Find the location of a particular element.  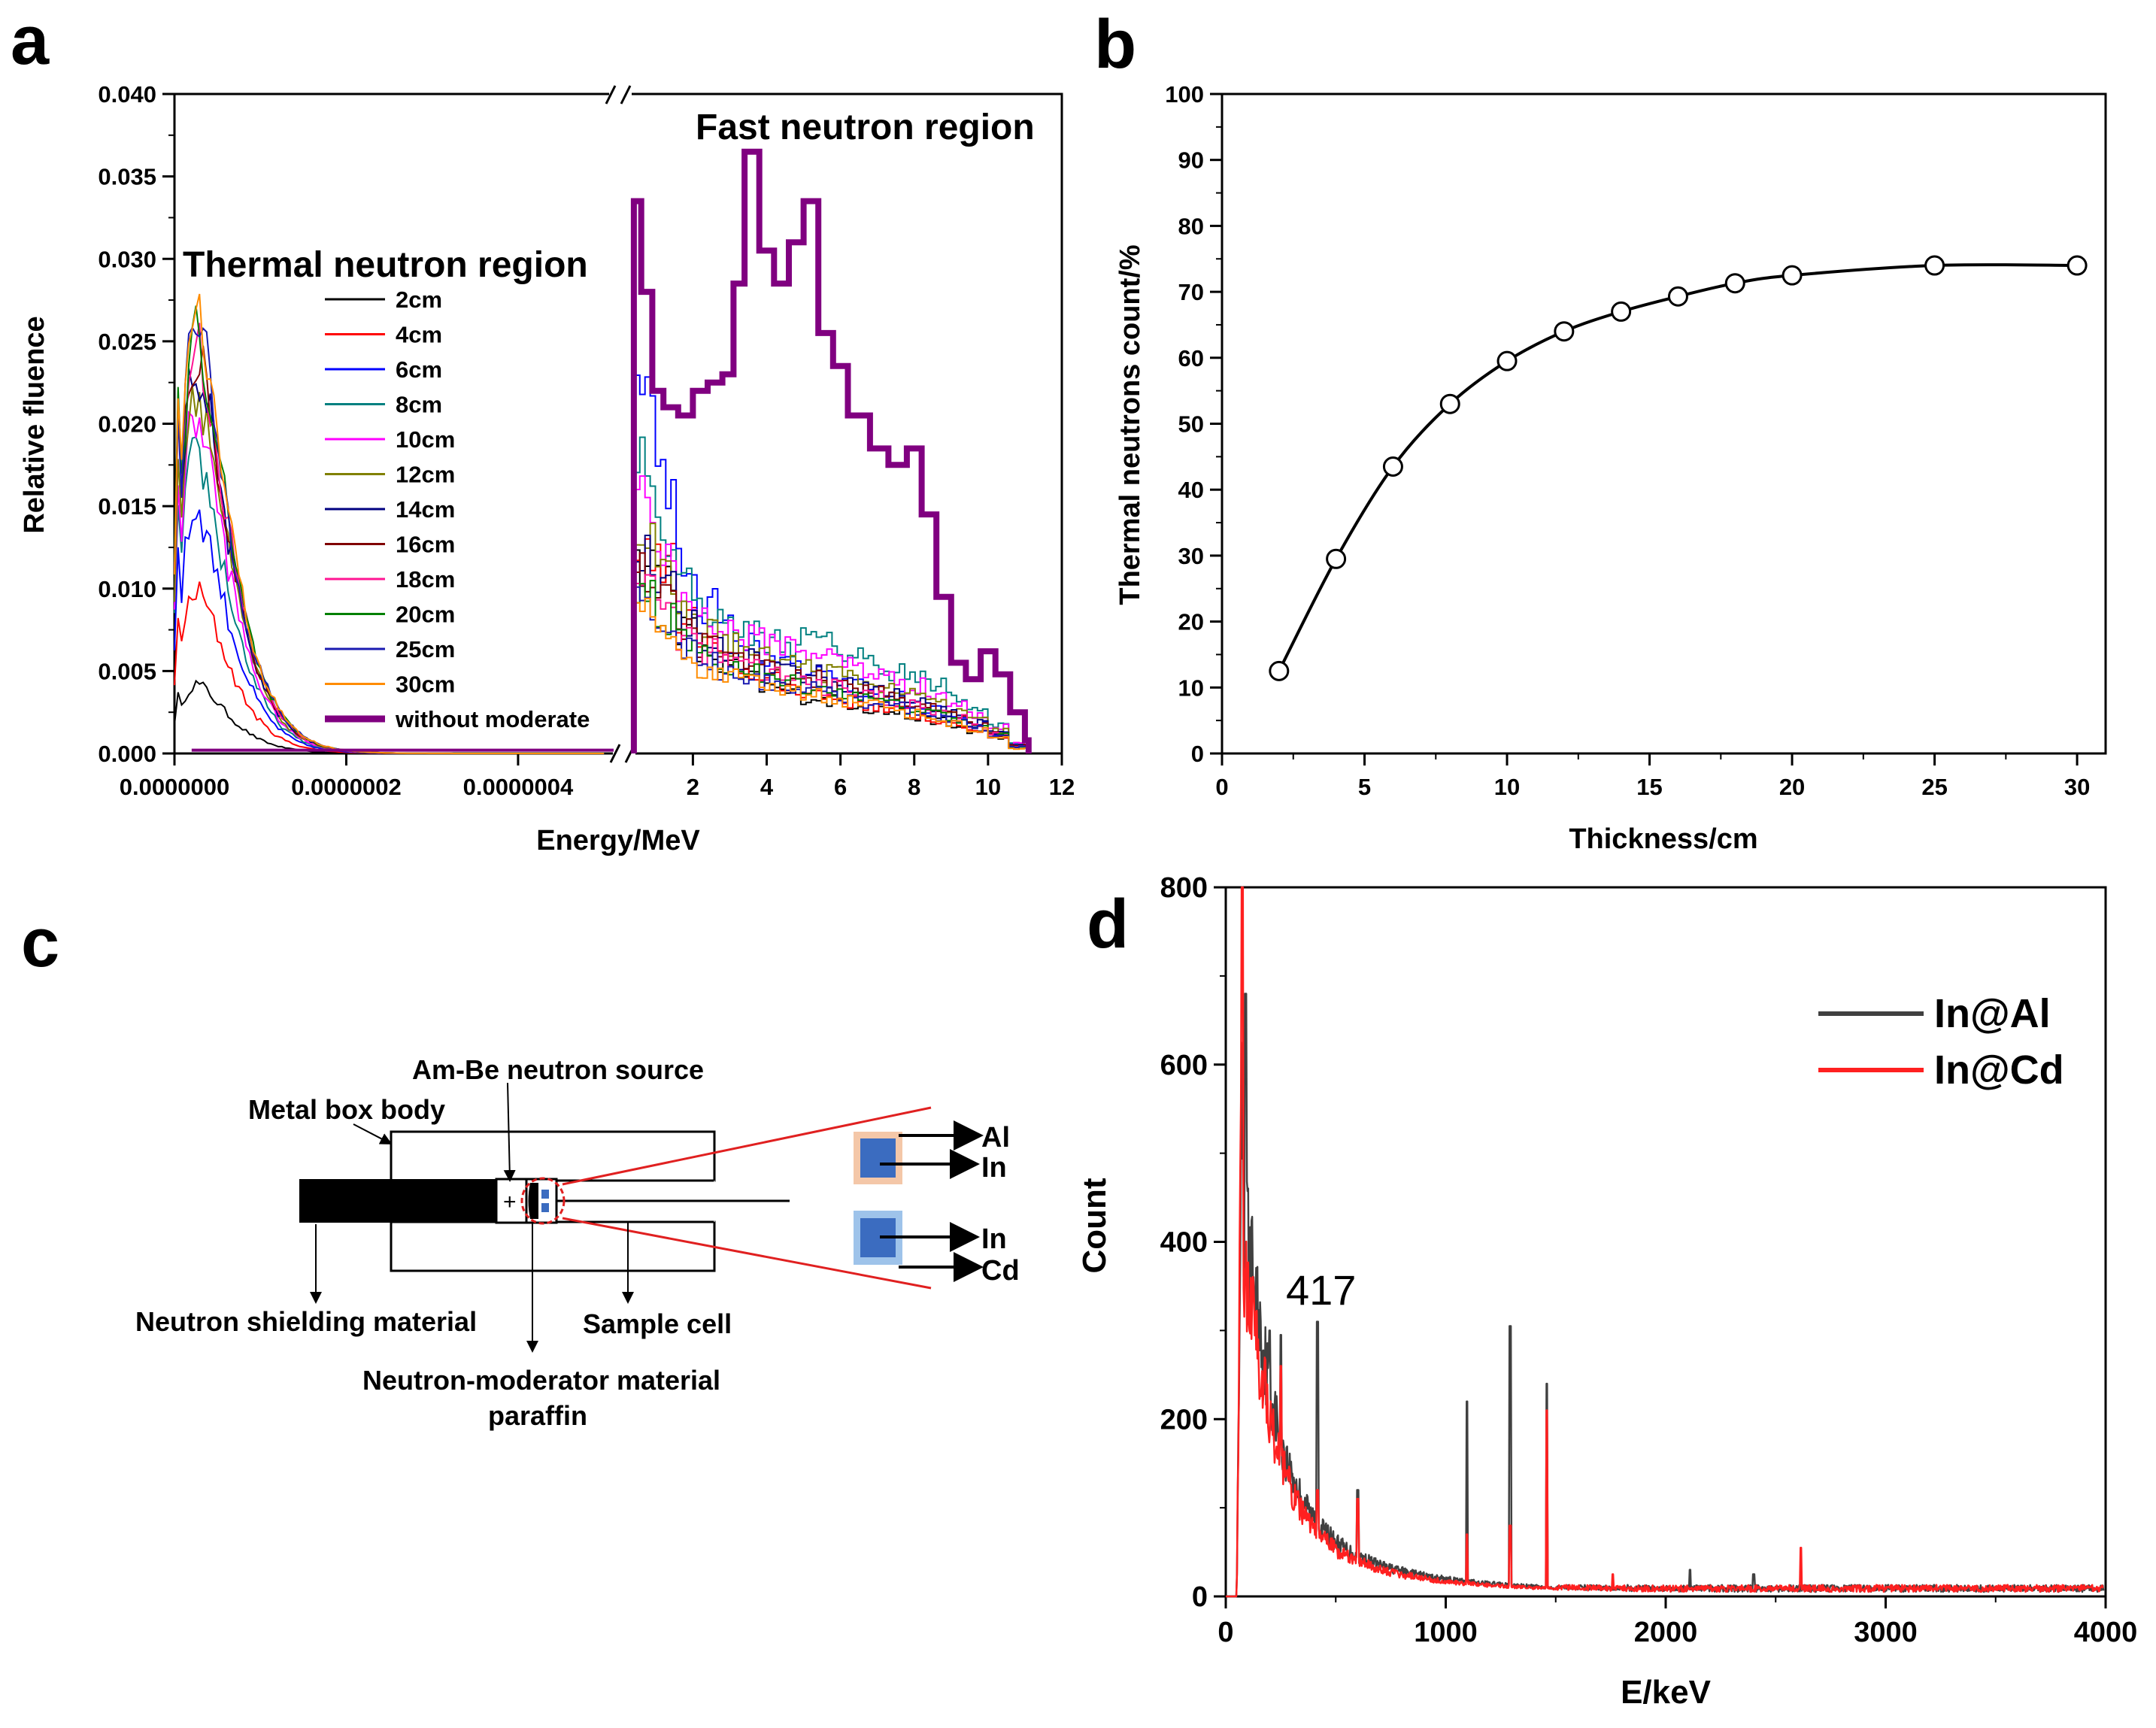

panel-b-point-30cm is located at coordinates (2077, 265).